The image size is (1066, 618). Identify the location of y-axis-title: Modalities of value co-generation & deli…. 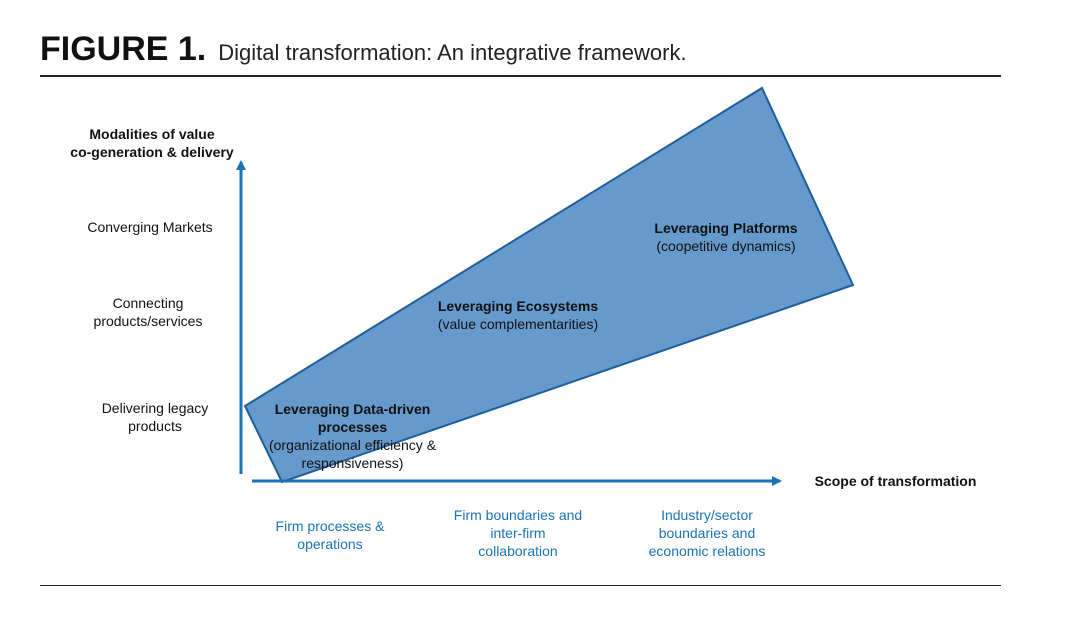
(152, 143).